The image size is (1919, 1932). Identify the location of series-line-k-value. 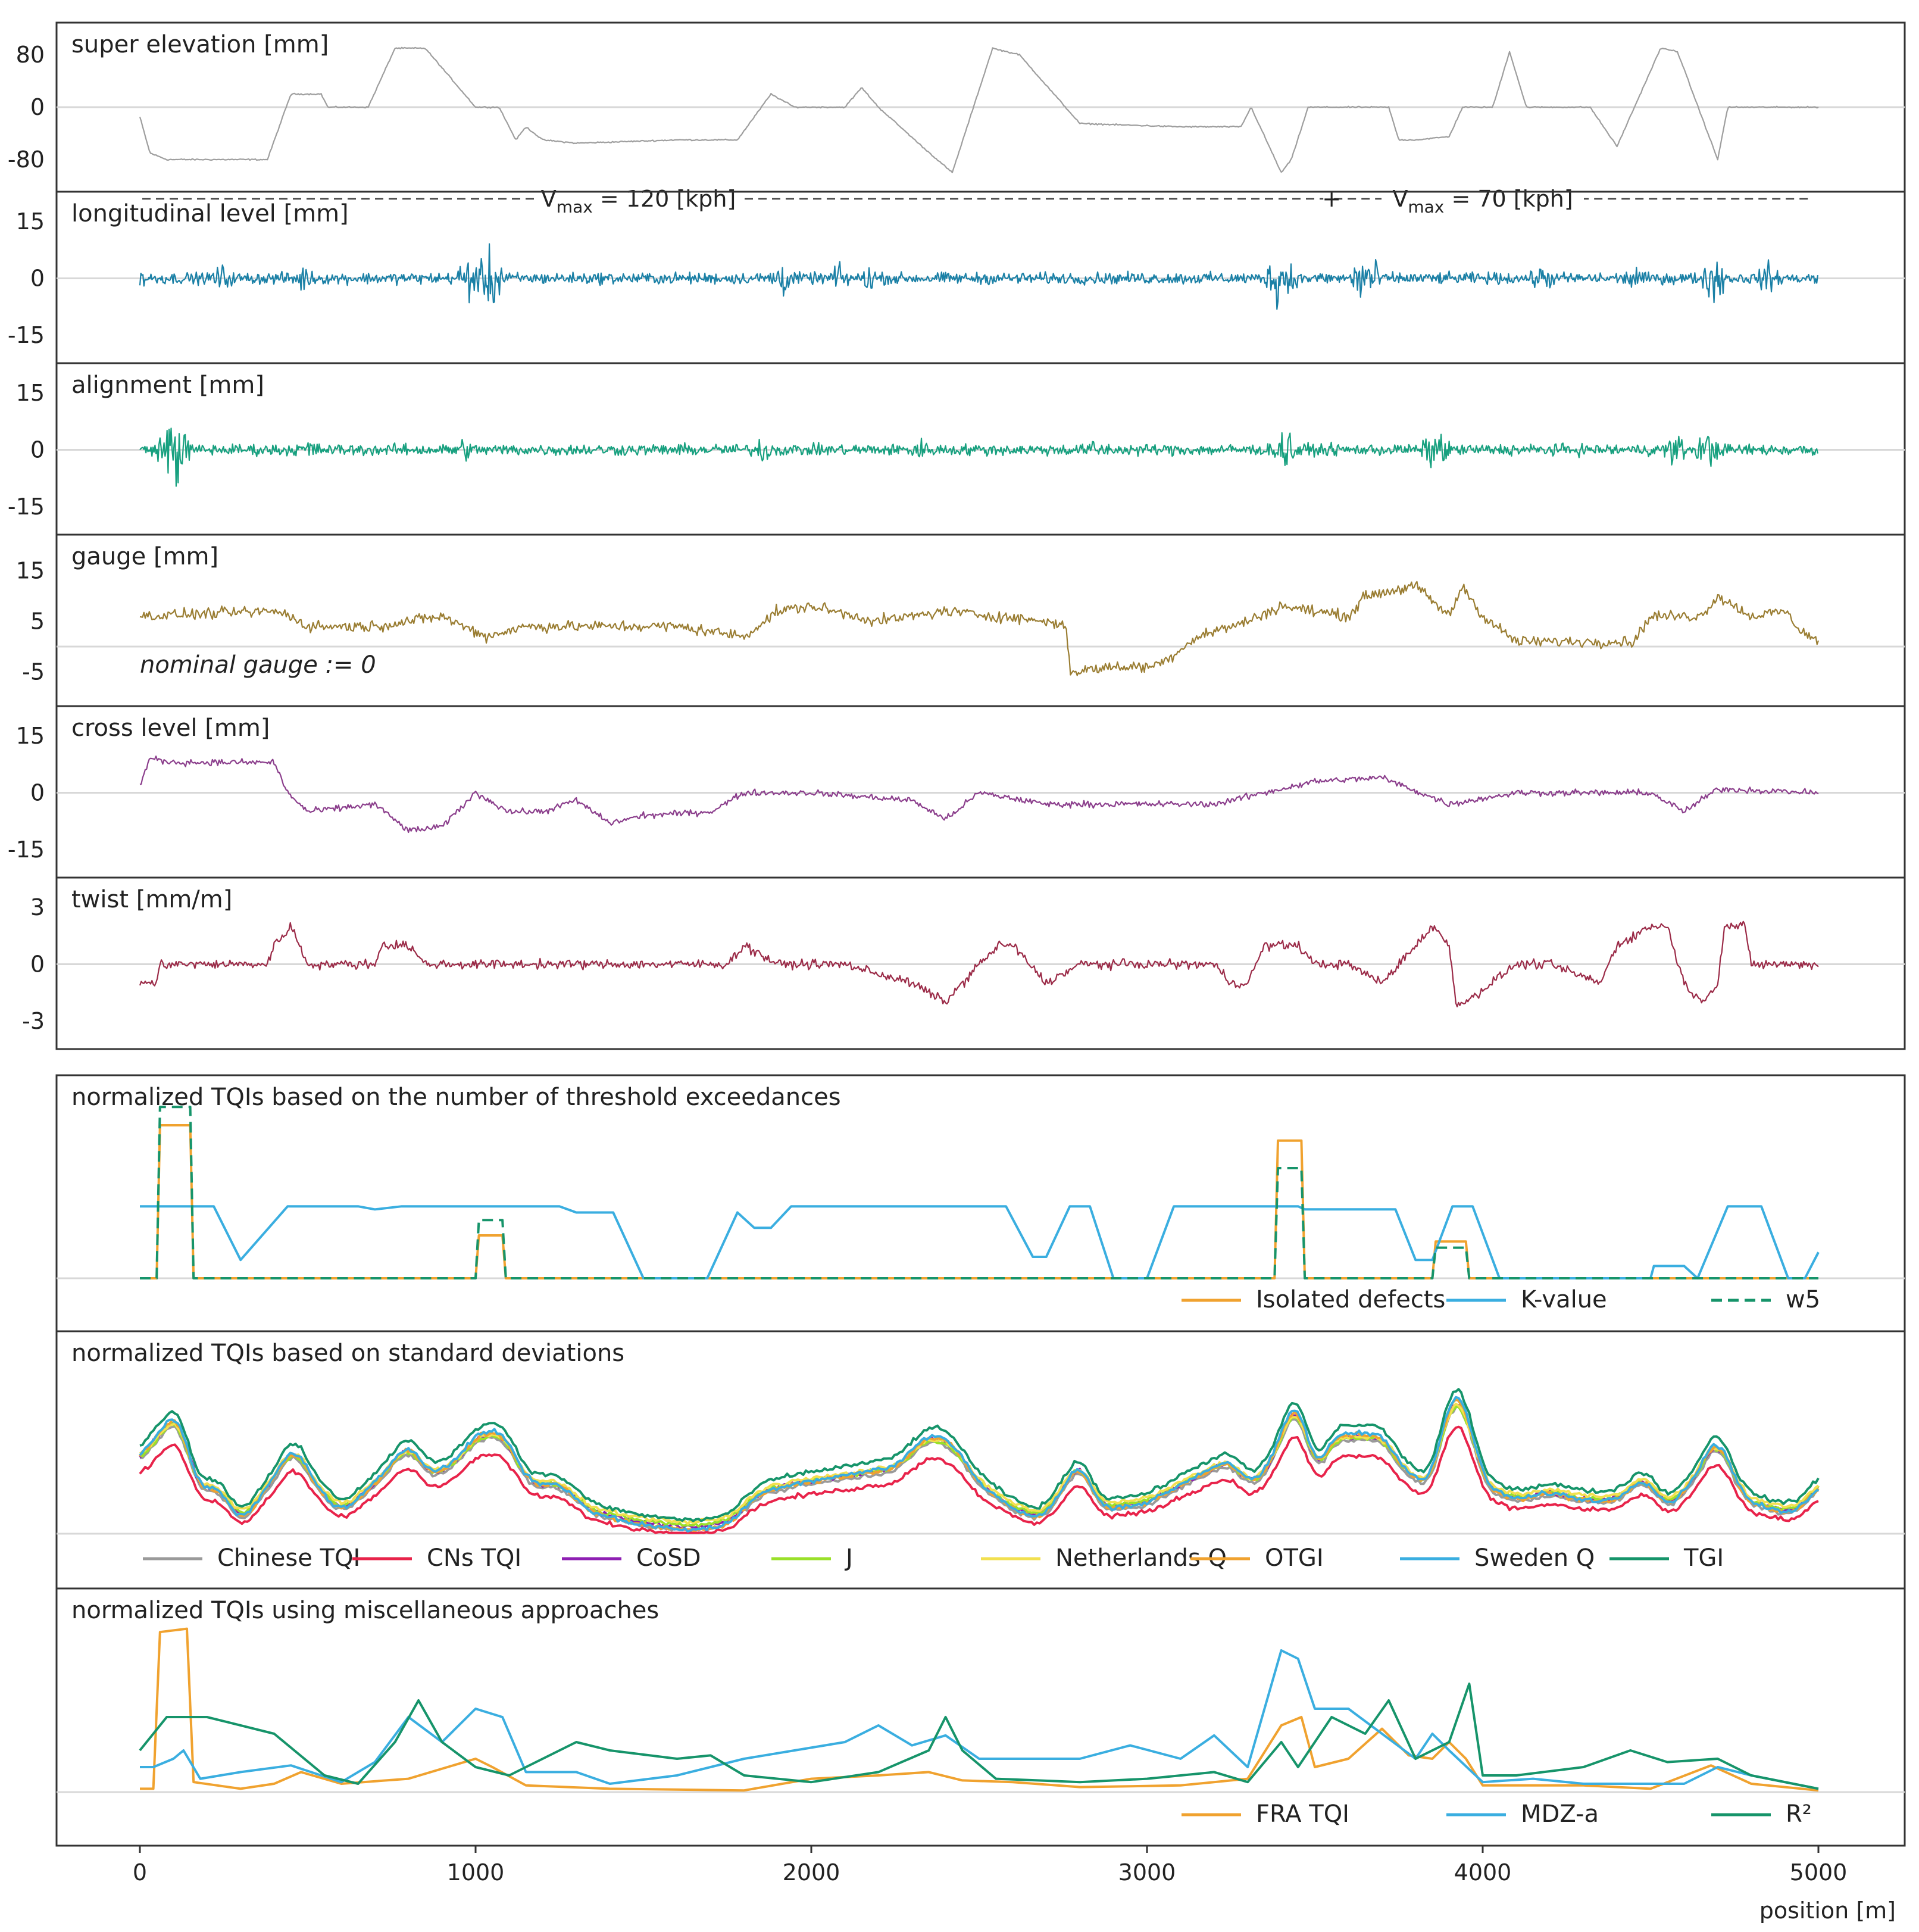
(980, 1242).